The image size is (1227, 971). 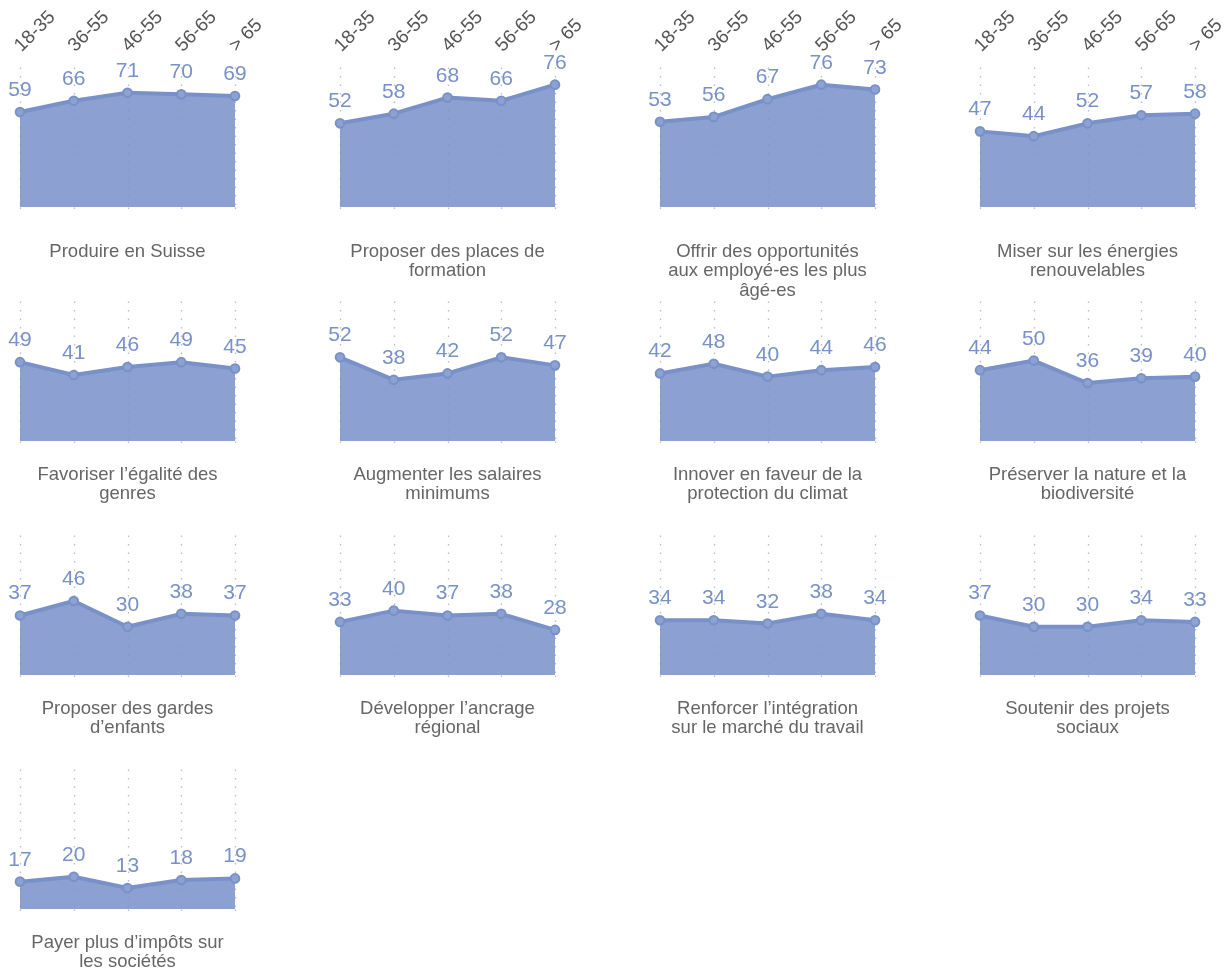 I want to click on text: Miser sur les énergies renouvelables, so click(x=1087, y=260).